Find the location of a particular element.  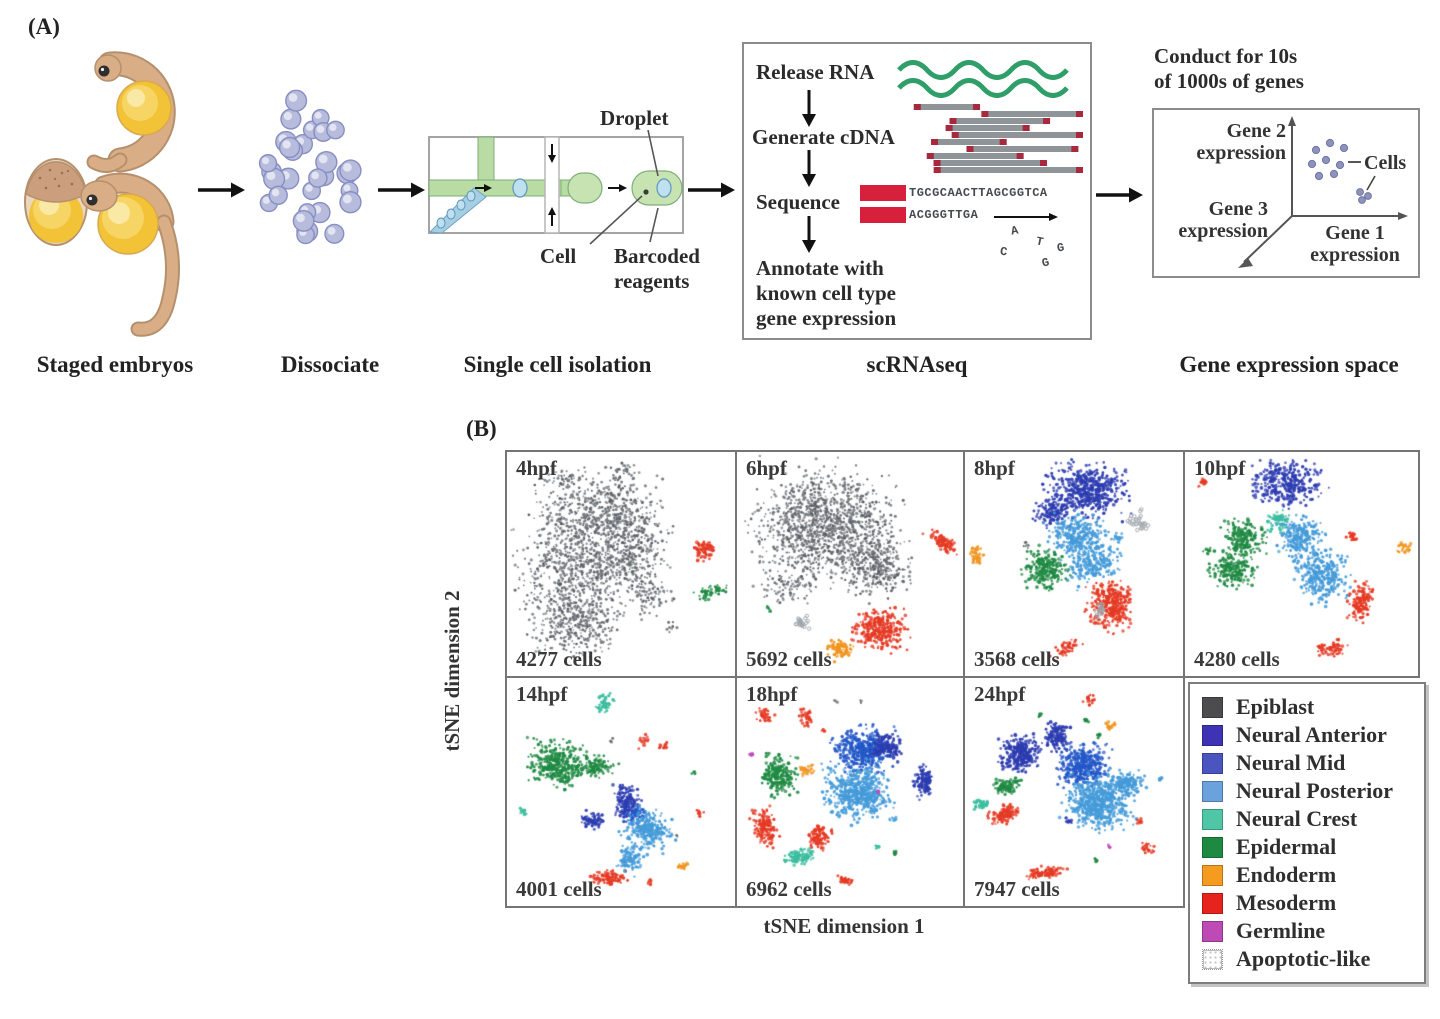

legend-item: Germline is located at coordinates (1307, 931).